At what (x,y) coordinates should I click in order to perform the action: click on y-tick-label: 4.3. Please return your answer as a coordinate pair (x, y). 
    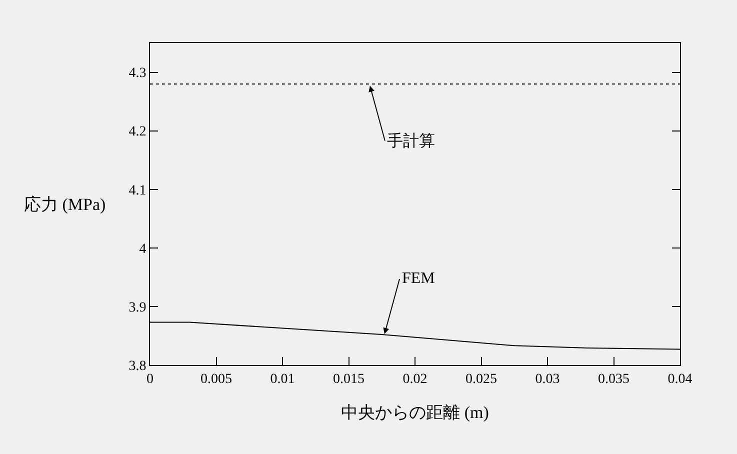
    Looking at the image, I should click on (137, 74).